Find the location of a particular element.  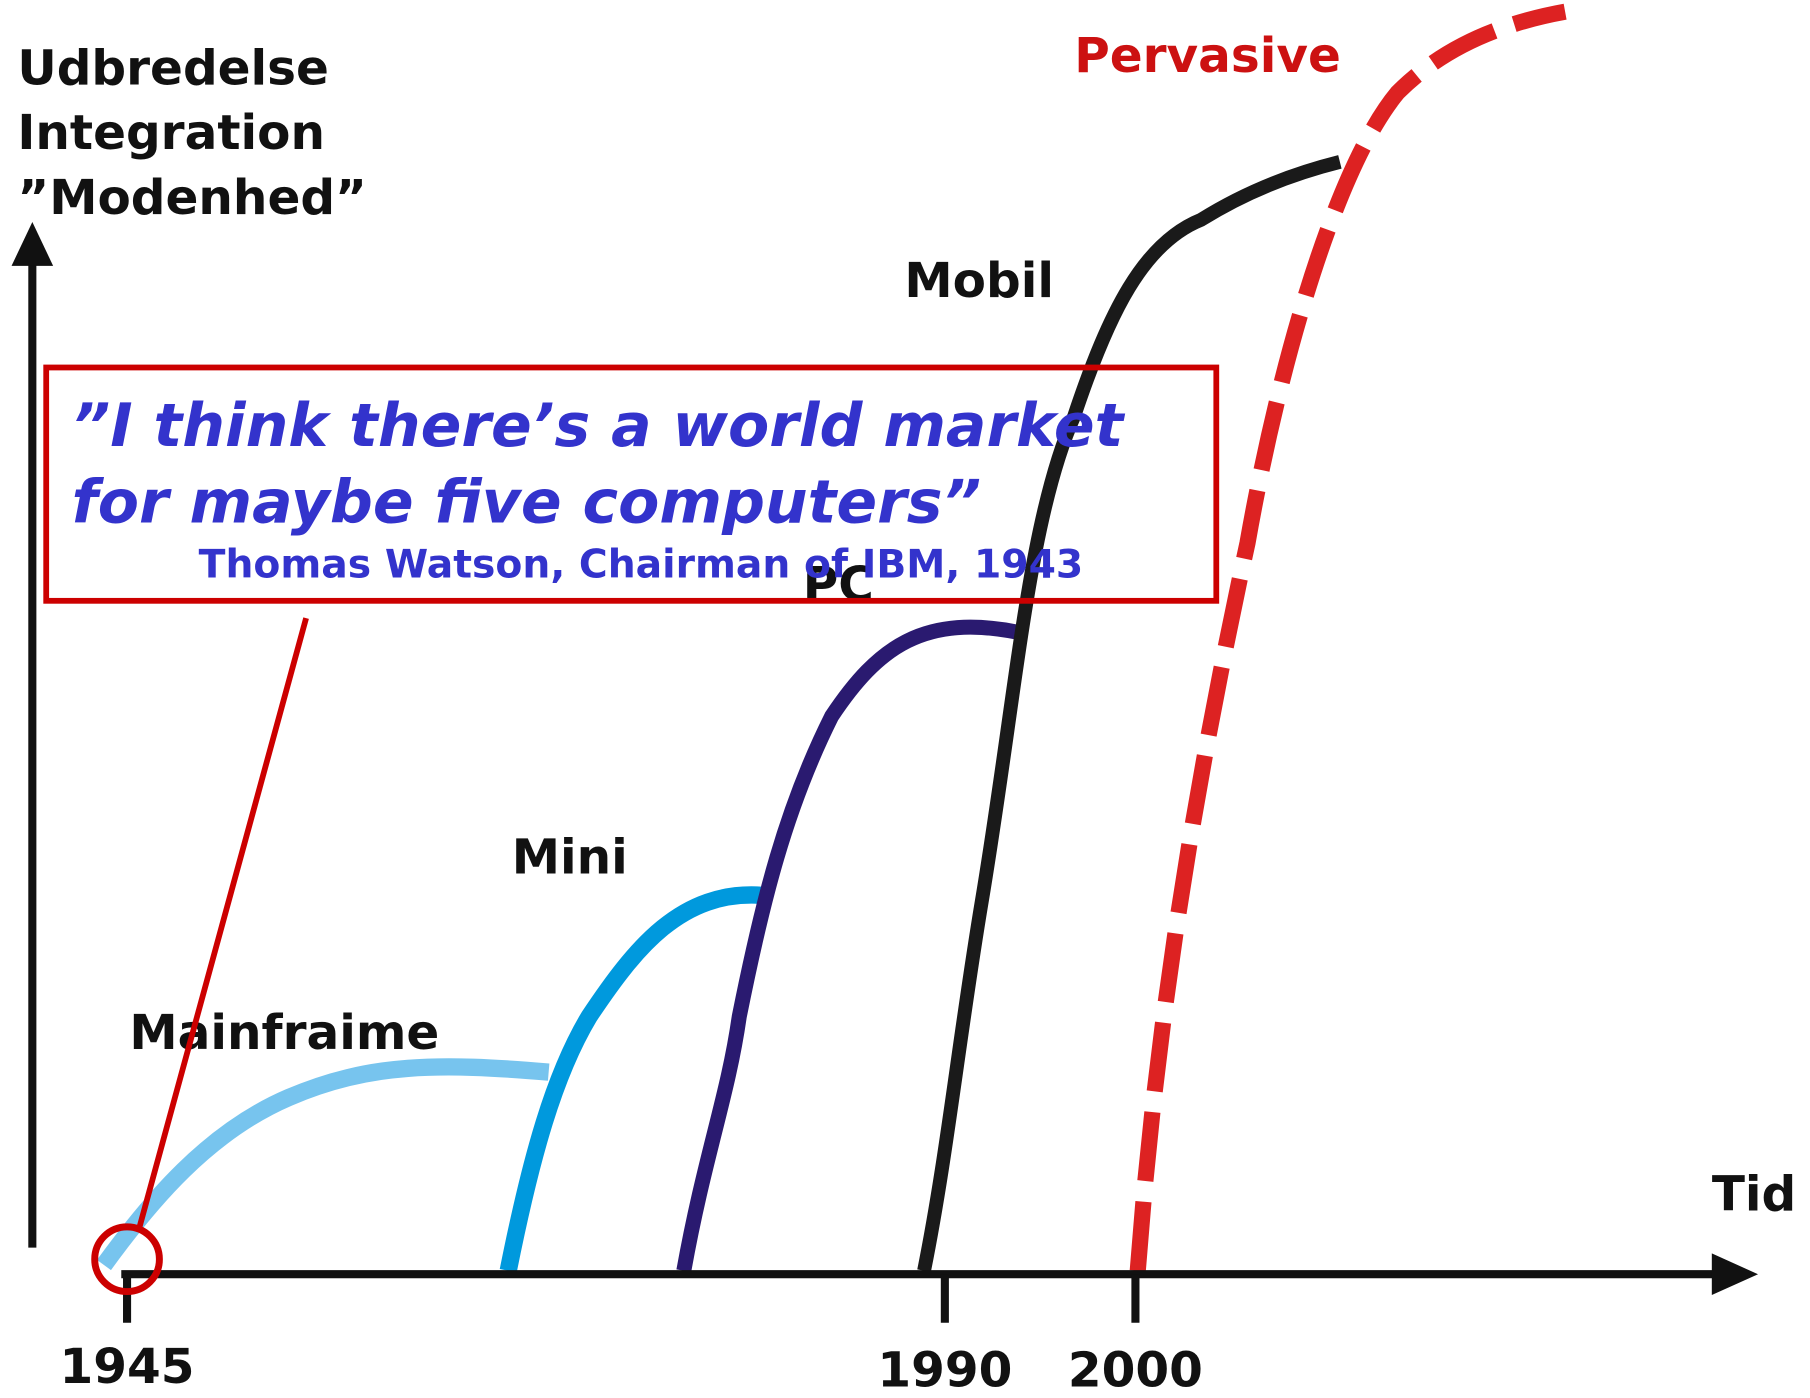

quote-line: ”I think there’s a world market is located at coordinates (599, 426).